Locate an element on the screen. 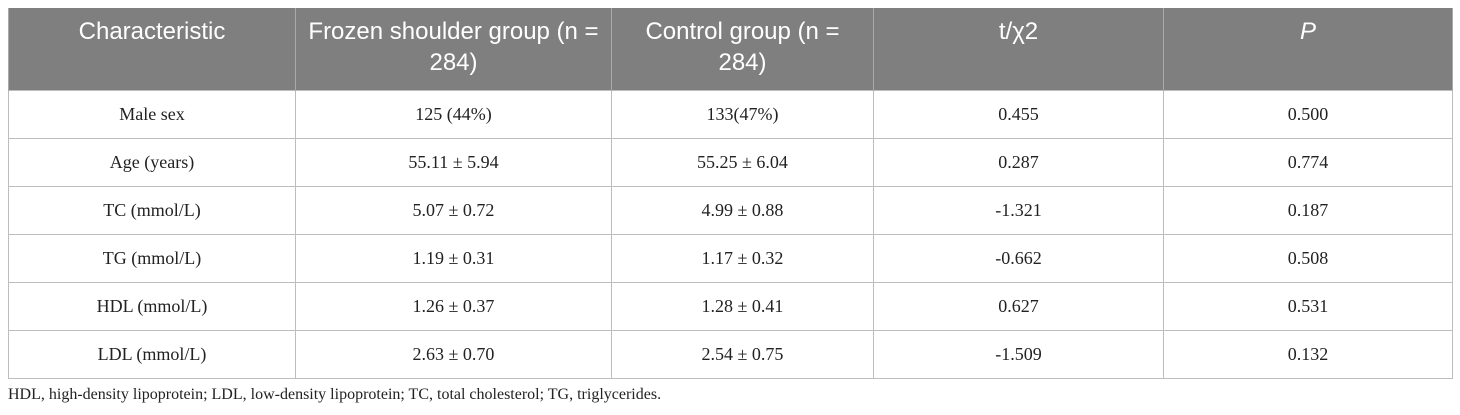 The width and height of the screenshot is (1460, 415). cell-p-value: 0.774 is located at coordinates (1308, 162).